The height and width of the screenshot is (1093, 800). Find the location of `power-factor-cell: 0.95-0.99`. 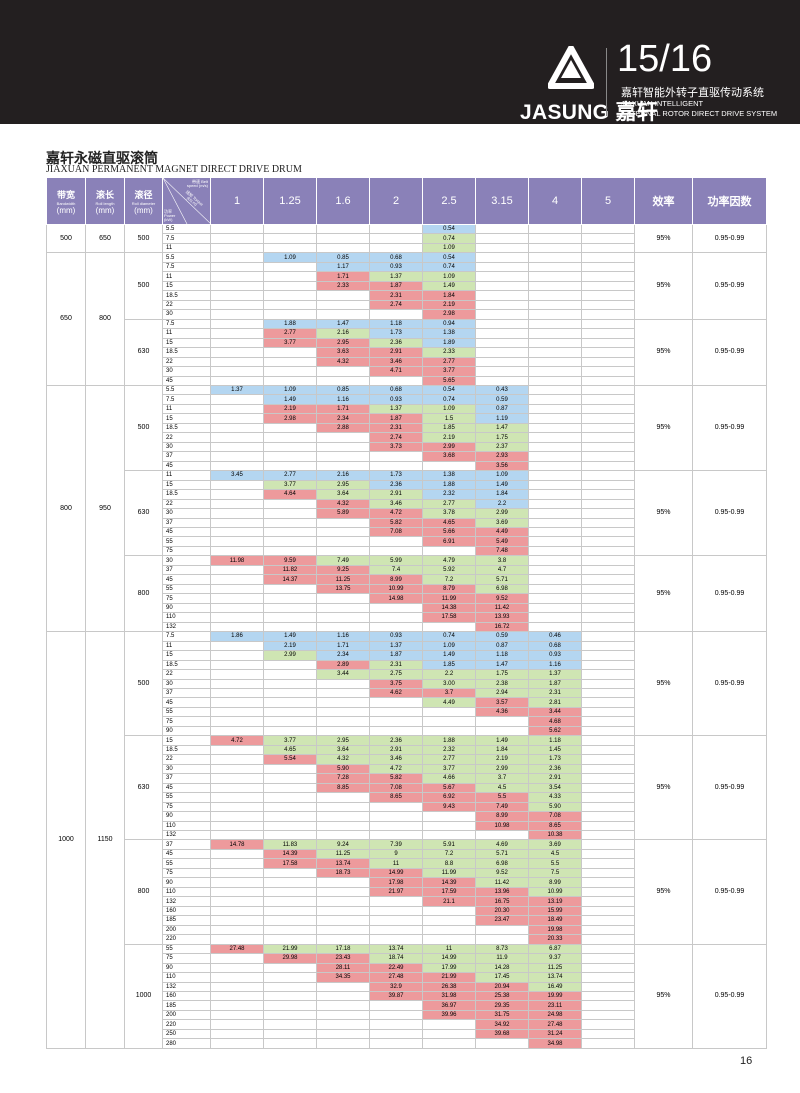

power-factor-cell: 0.95-0.99 is located at coordinates (729, 892).